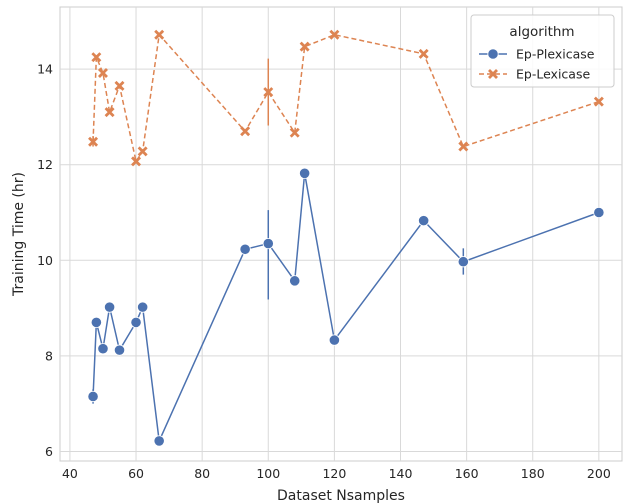  I want to click on x-tick-label: 120, so click(334, 473).